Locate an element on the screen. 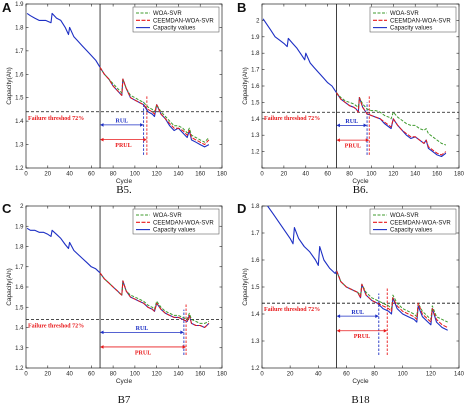  legend-entry: Capacity values is located at coordinates (411, 231).